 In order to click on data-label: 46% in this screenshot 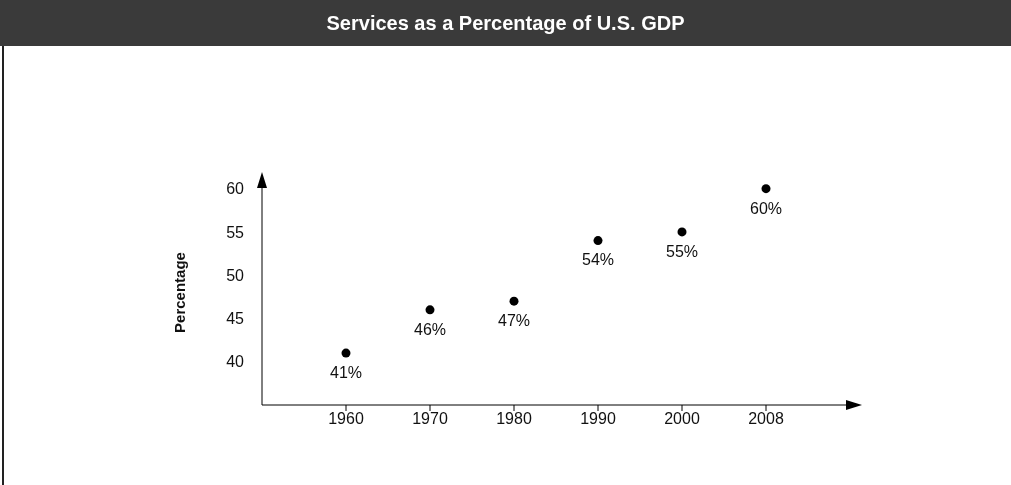, I will do `click(430, 329)`.